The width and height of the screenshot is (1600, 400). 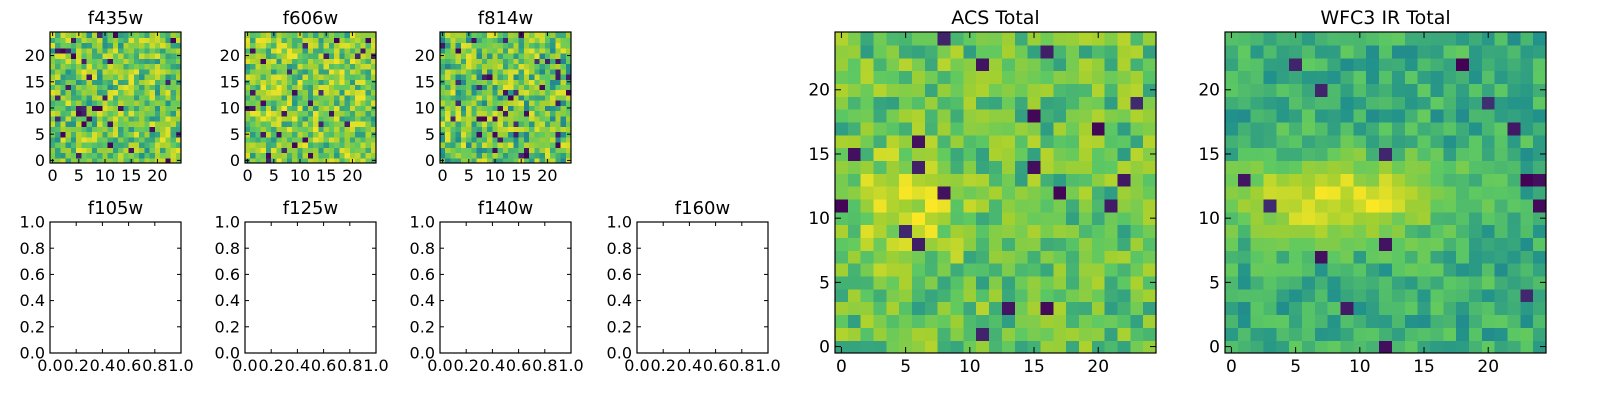 I want to click on y-tick-label: 0.8, so click(x=619, y=248).